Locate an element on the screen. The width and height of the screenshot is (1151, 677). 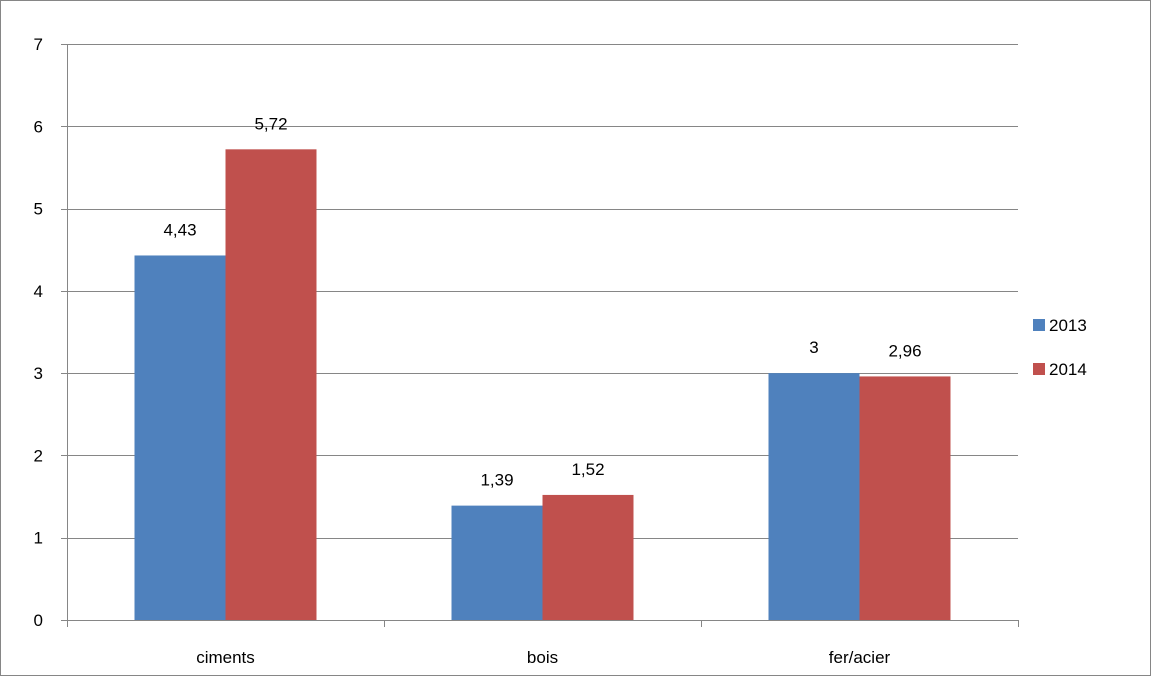
legend-label-2014: 2014 is located at coordinates (1068, 369).